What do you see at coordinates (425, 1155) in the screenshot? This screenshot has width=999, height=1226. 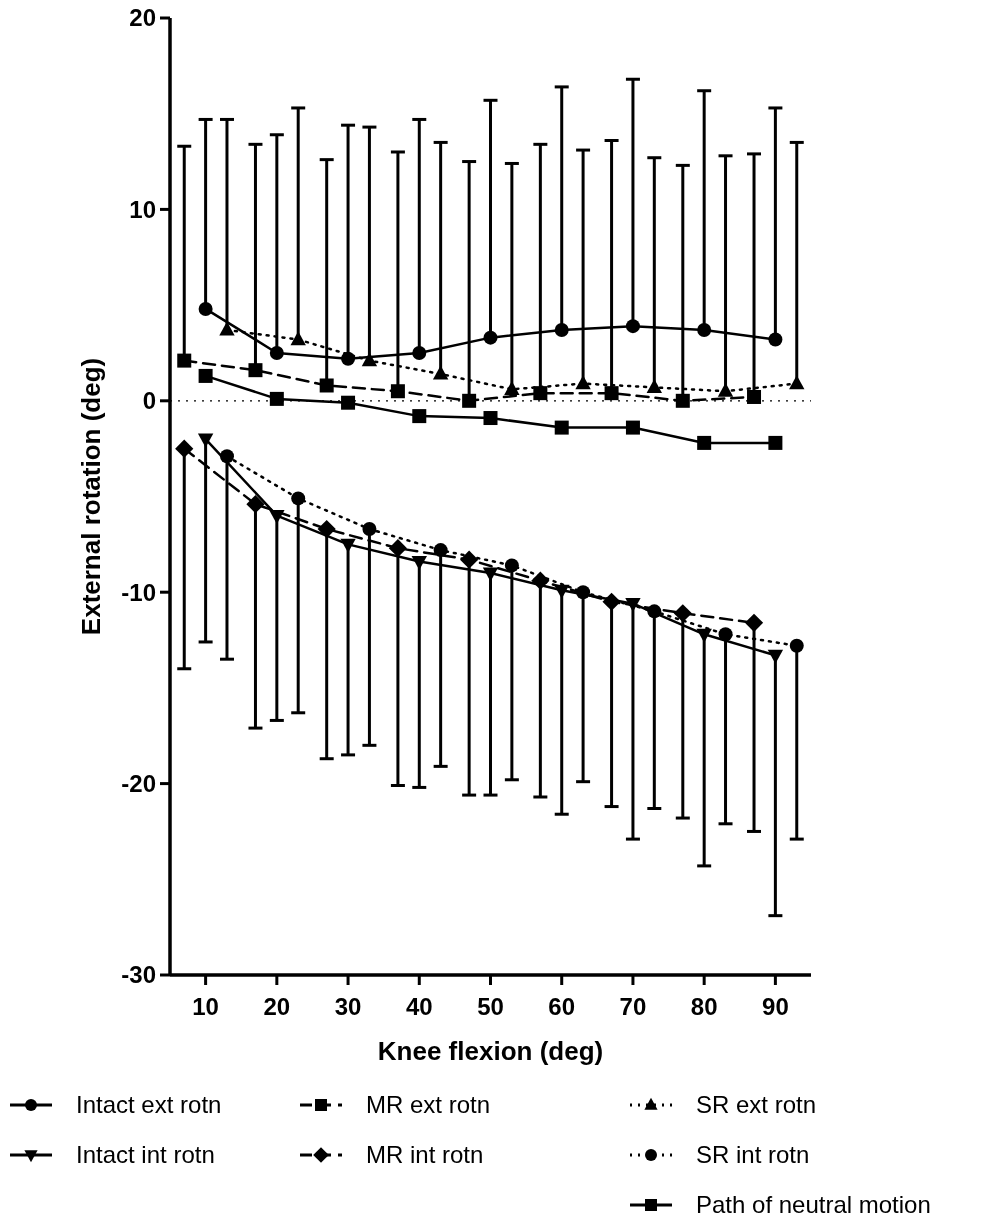 I see `legend-label: MR int rotn` at bounding box center [425, 1155].